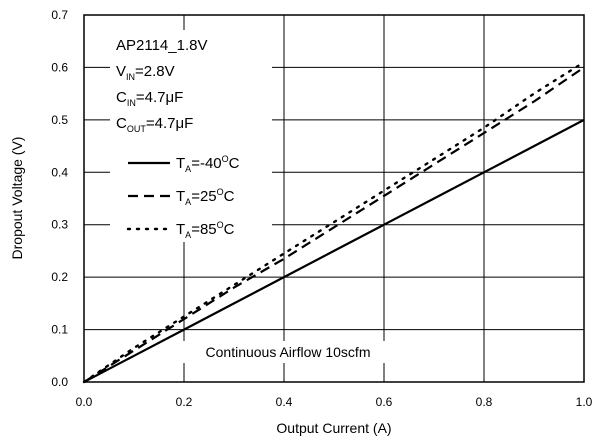  I want to click on y-tick-label: 0.0, so click(59, 382).